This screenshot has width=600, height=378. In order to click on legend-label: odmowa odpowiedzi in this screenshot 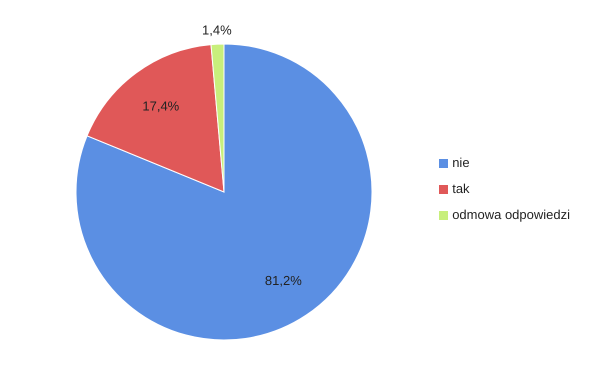, I will do `click(511, 214)`.